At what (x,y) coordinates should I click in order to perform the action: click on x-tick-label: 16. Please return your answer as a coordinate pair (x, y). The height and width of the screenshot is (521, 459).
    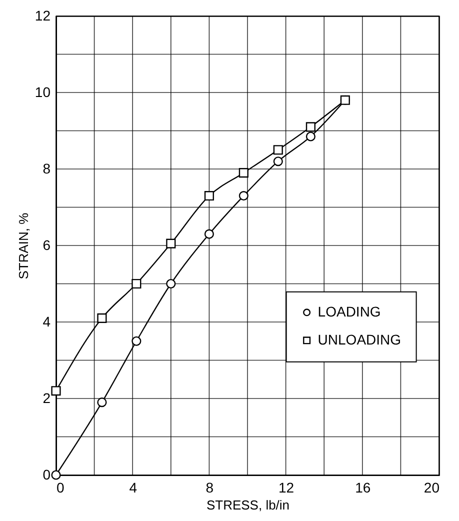
    Looking at the image, I should click on (363, 488).